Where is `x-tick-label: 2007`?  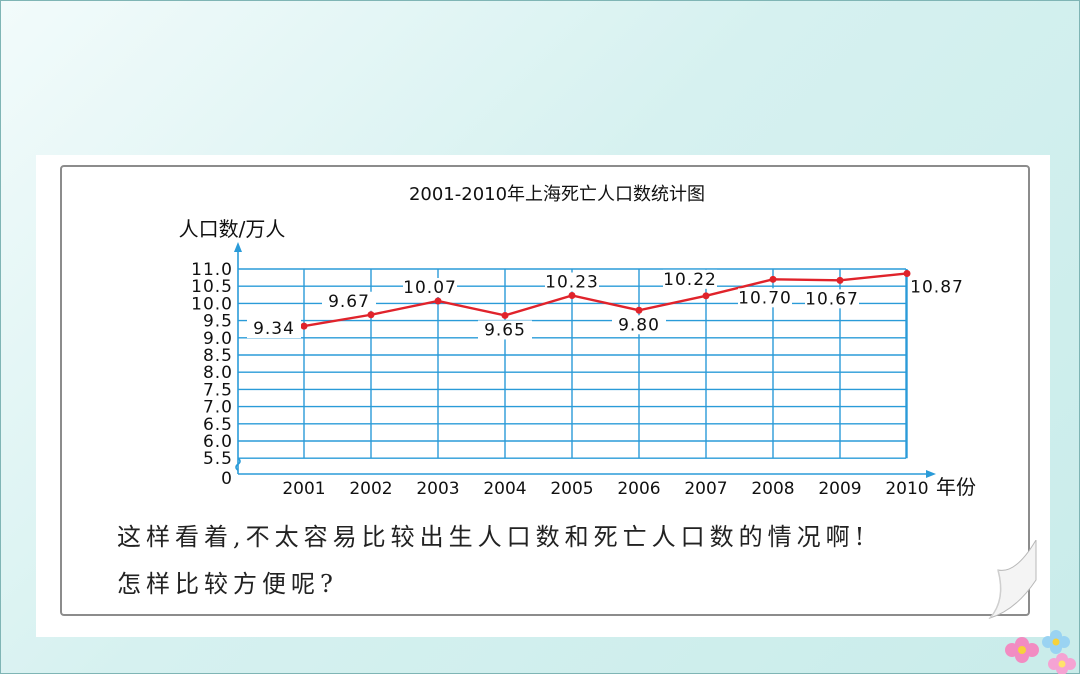 x-tick-label: 2007 is located at coordinates (705, 489).